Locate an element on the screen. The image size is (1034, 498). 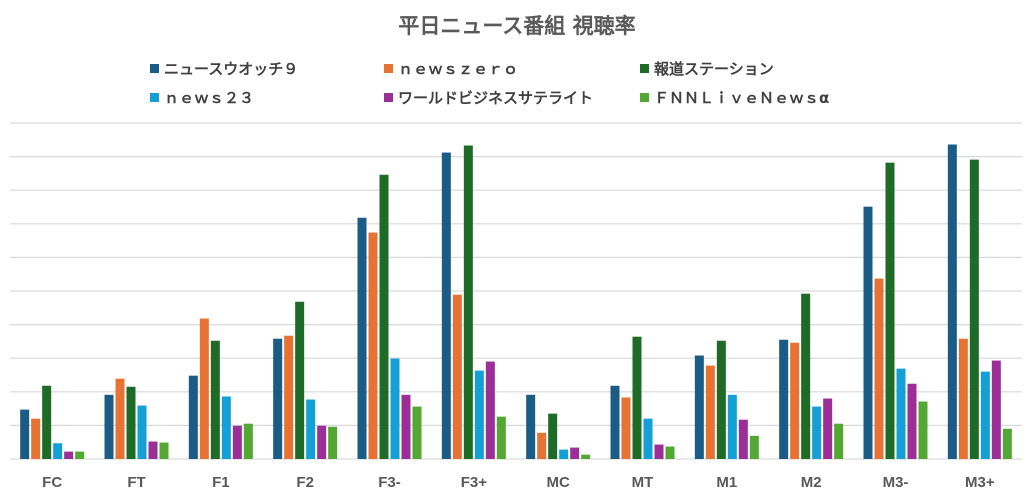
legend-item: ニュースウオッチ９ is located at coordinates (224, 68).